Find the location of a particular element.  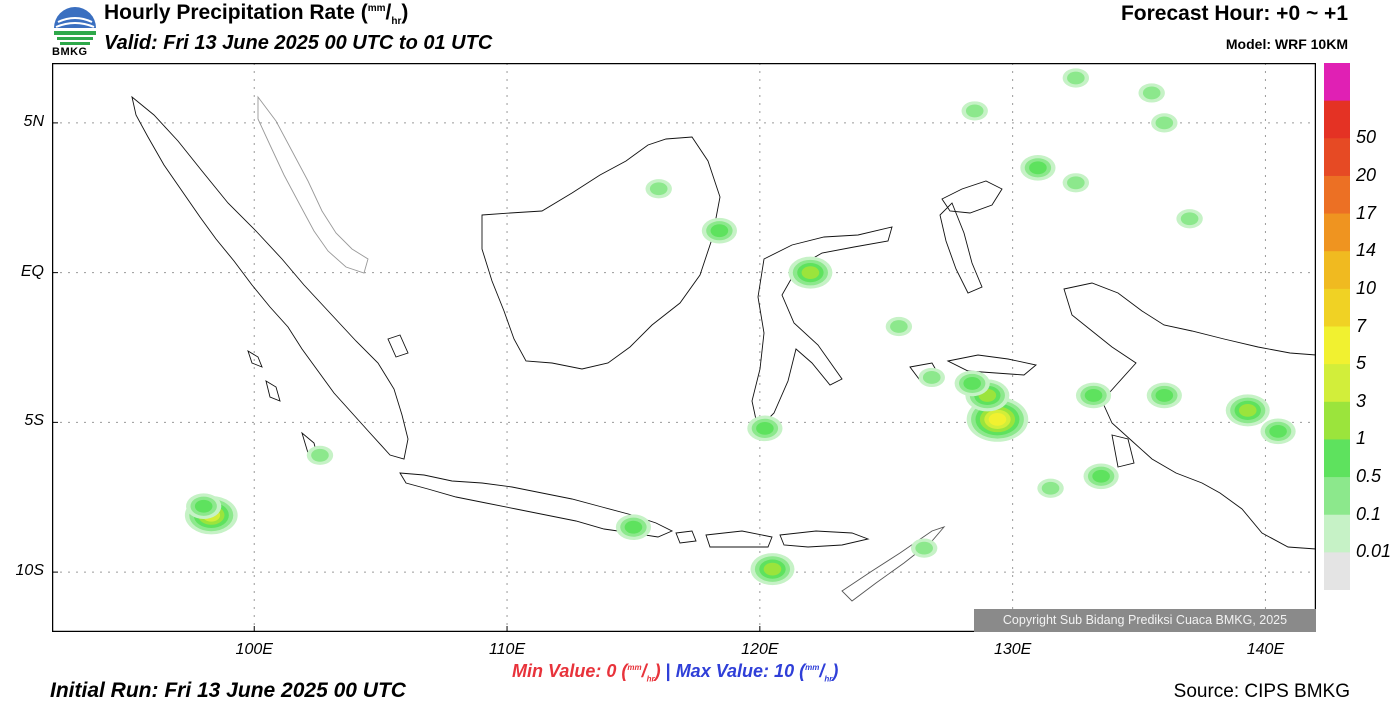

timor-outline is located at coordinates (893, 564).